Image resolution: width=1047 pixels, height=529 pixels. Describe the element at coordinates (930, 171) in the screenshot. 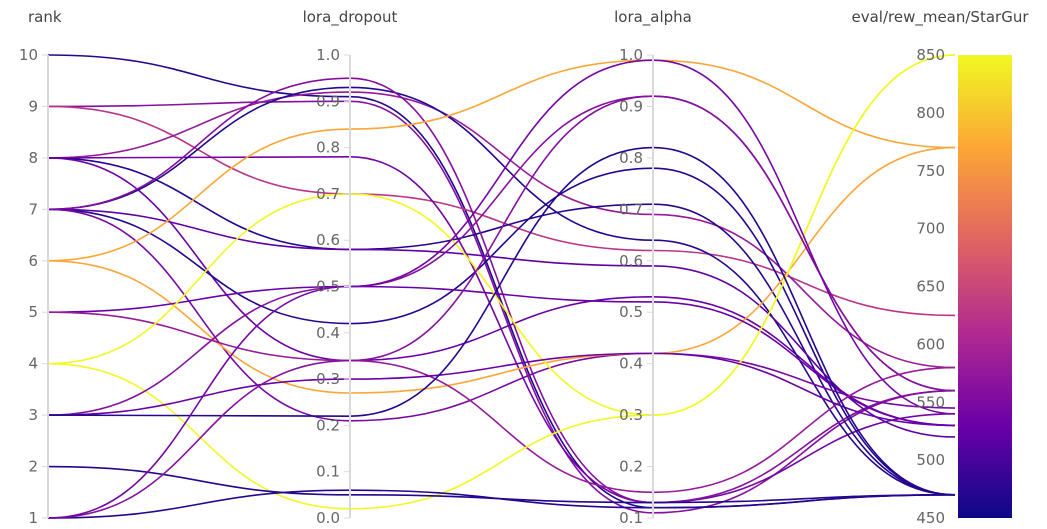

I see `tick-label: 750` at that location.